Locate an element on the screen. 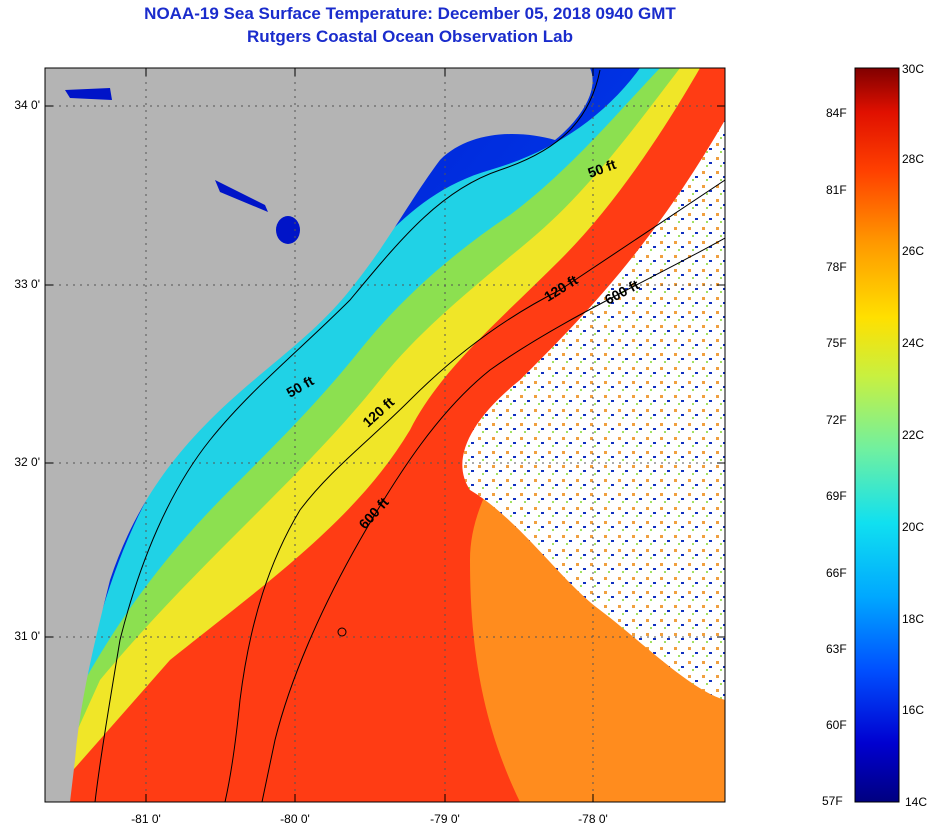 The image size is (936, 832). colorbar-c-label: 16C is located at coordinates (913, 710).